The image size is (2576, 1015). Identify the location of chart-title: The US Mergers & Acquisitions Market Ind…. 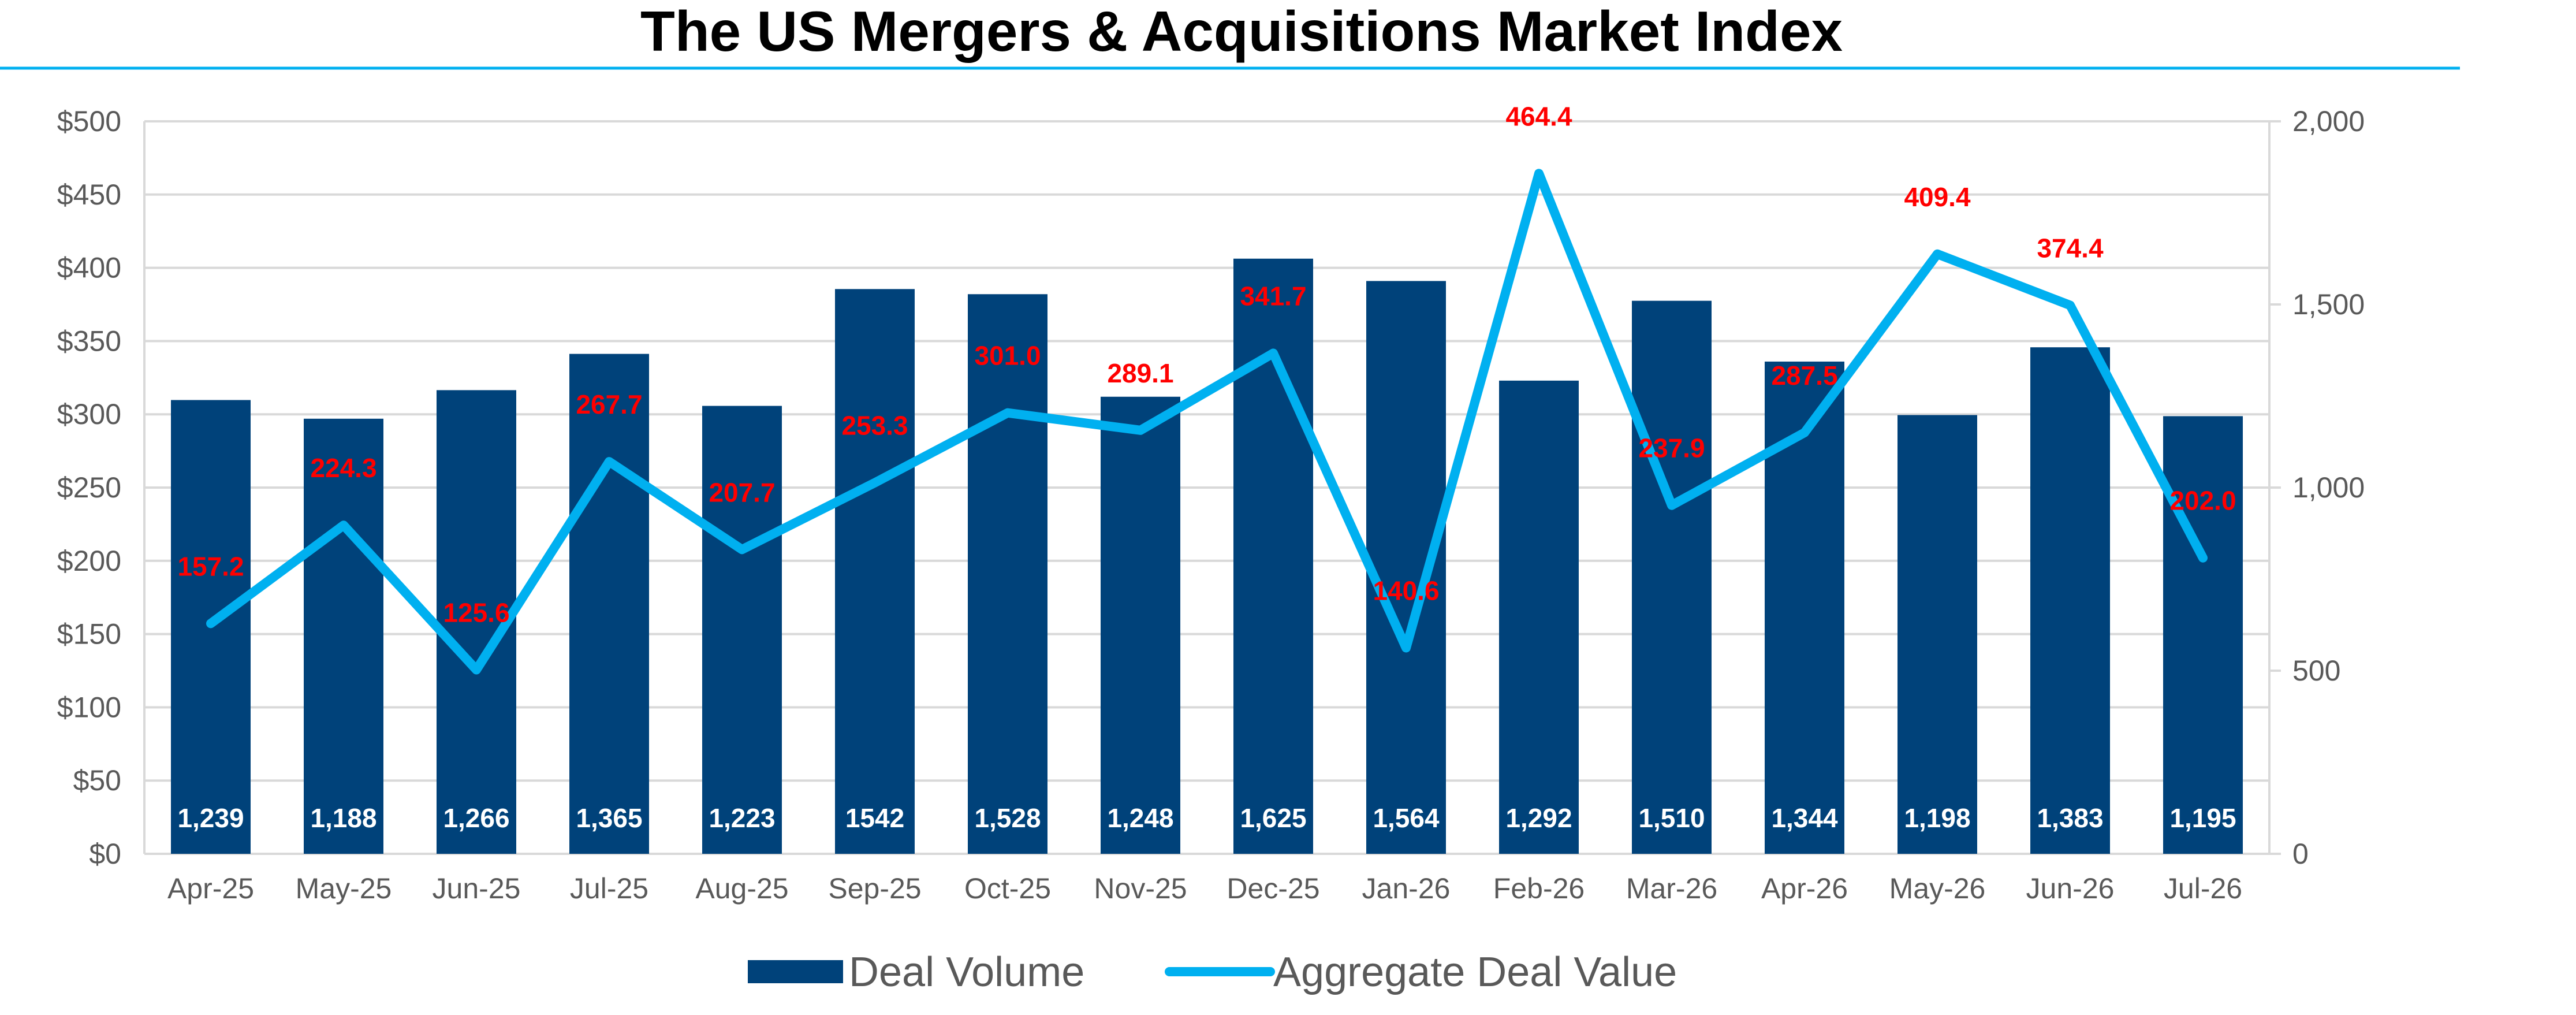
(1241, 32).